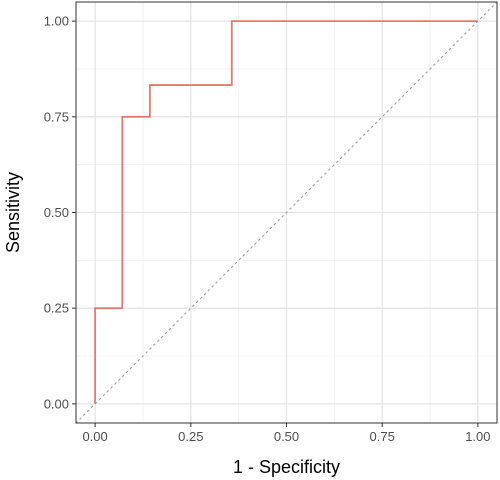 The image size is (500, 480). I want to click on x-axis-title: 1 - Specificity, so click(286, 467).